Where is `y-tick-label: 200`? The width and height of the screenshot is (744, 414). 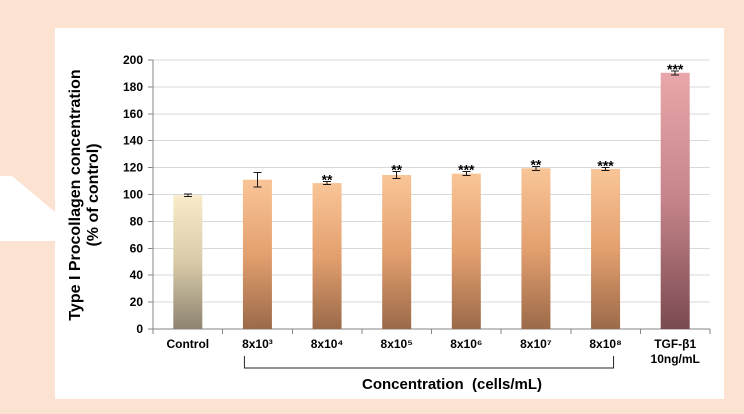 y-tick-label: 200 is located at coordinates (133, 60).